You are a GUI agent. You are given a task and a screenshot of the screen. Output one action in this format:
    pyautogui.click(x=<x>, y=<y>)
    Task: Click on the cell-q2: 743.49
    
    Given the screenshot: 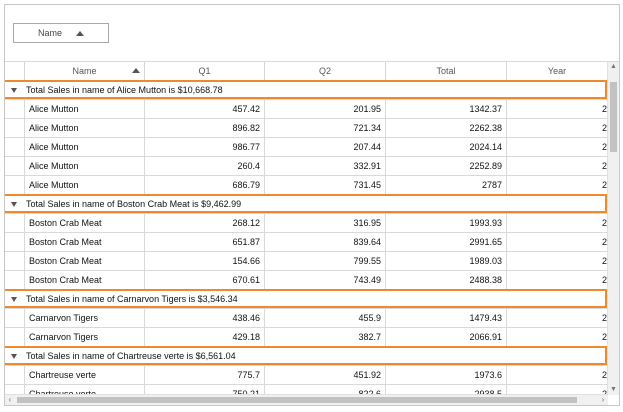 What is the action you would take?
    pyautogui.click(x=325, y=280)
    